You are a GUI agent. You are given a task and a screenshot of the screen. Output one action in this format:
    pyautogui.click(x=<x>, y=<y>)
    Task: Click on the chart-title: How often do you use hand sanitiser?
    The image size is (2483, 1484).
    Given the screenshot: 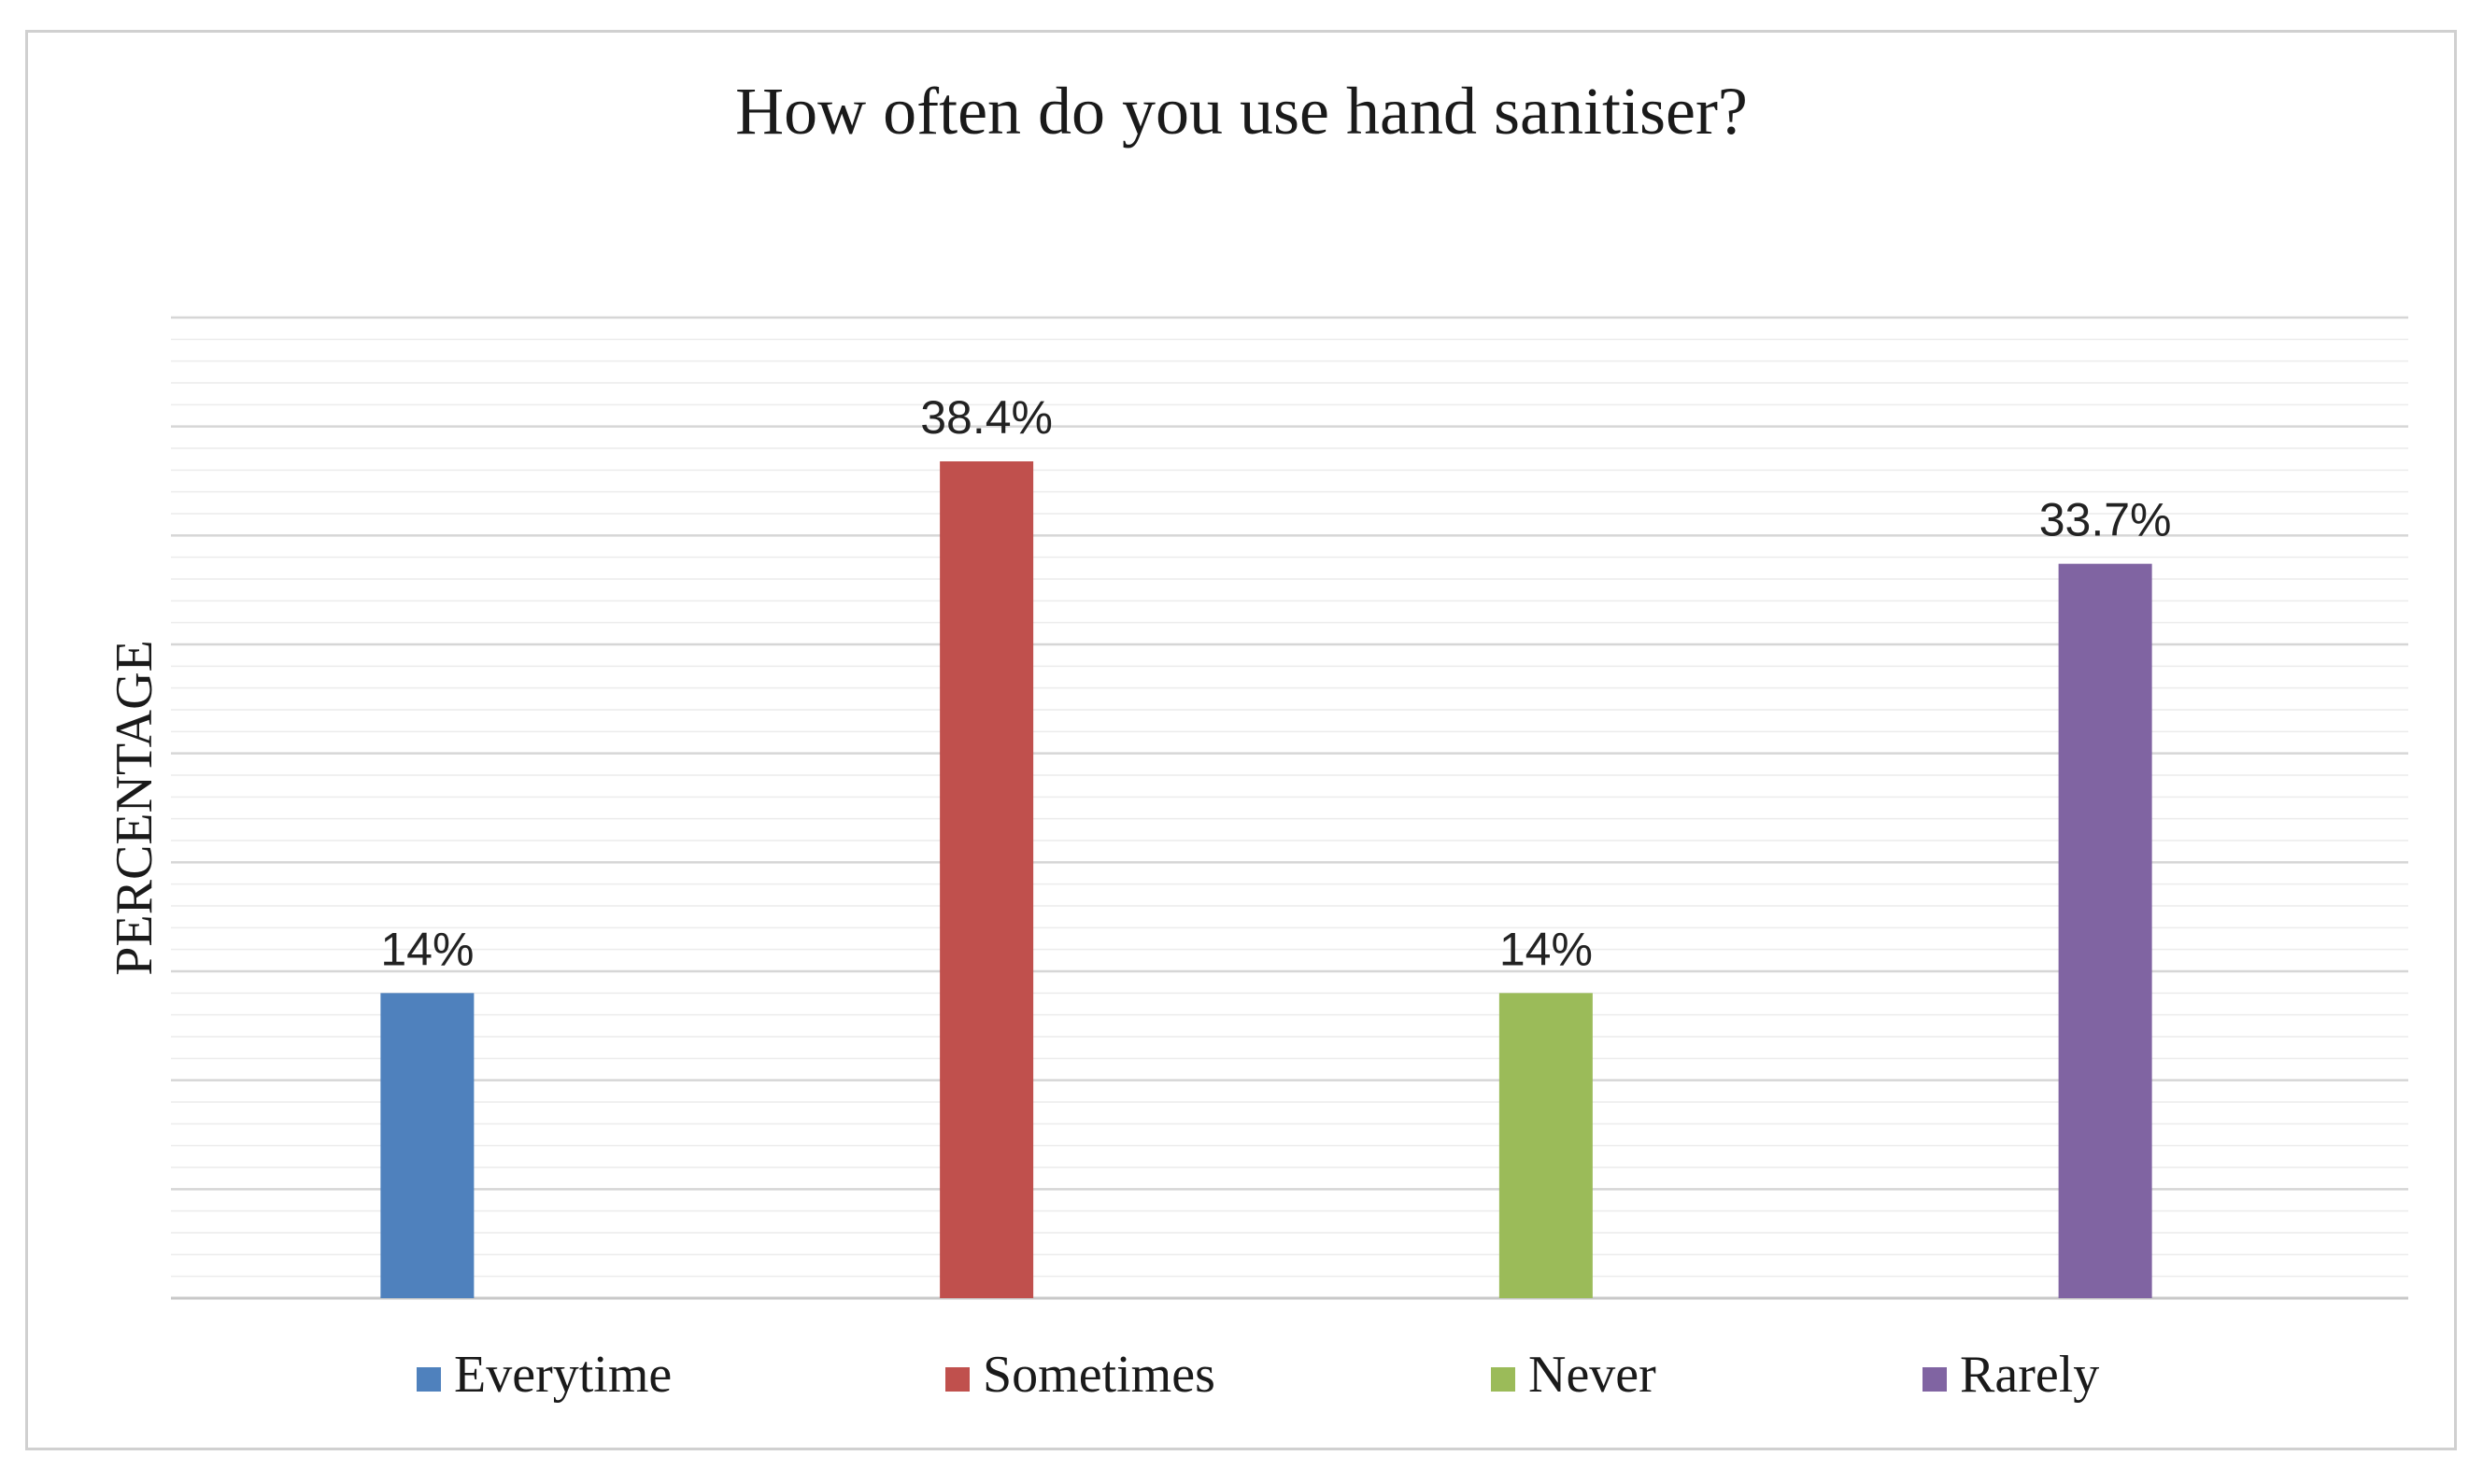 What is the action you would take?
    pyautogui.click(x=1241, y=111)
    